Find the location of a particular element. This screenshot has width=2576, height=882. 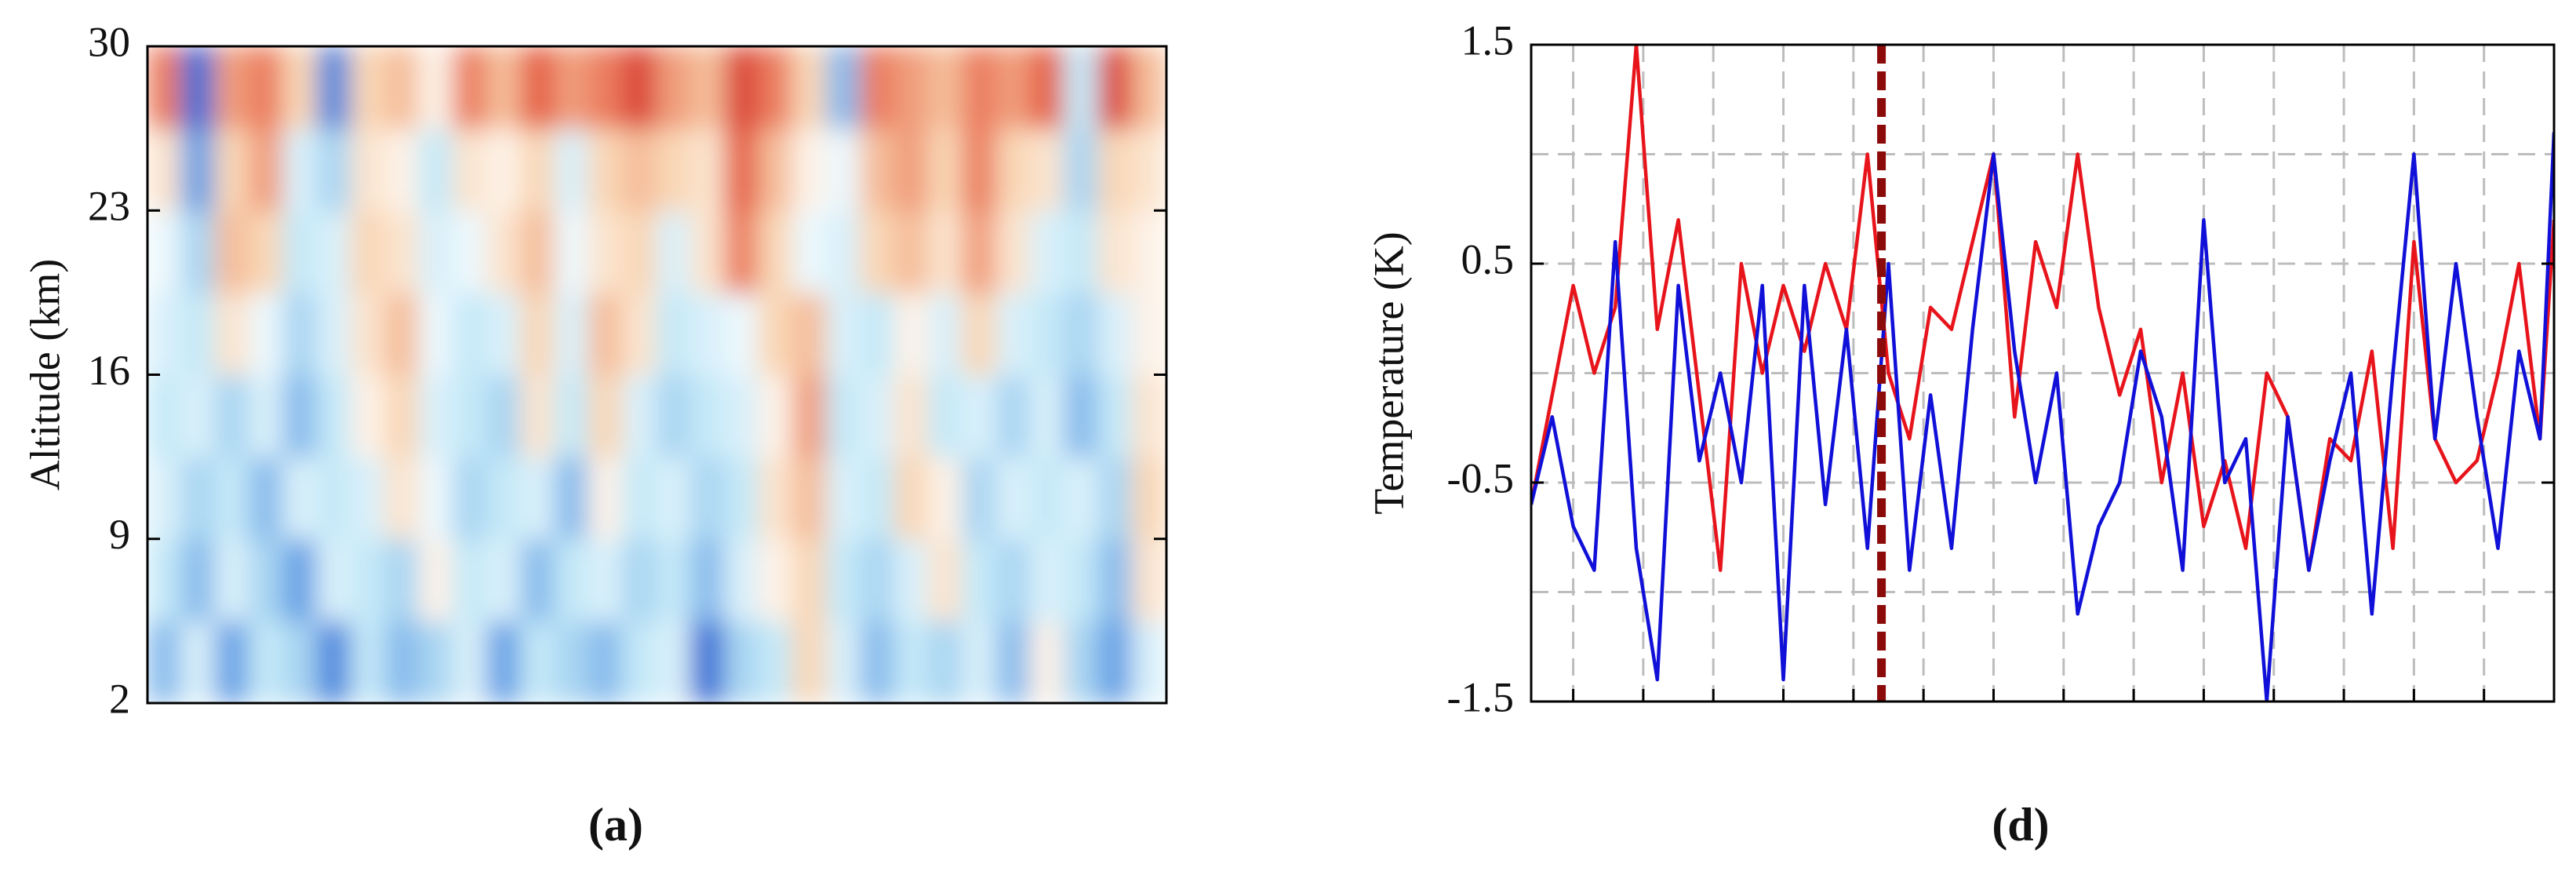

y-axis-label: Altitude (km) is located at coordinates (44, 374).